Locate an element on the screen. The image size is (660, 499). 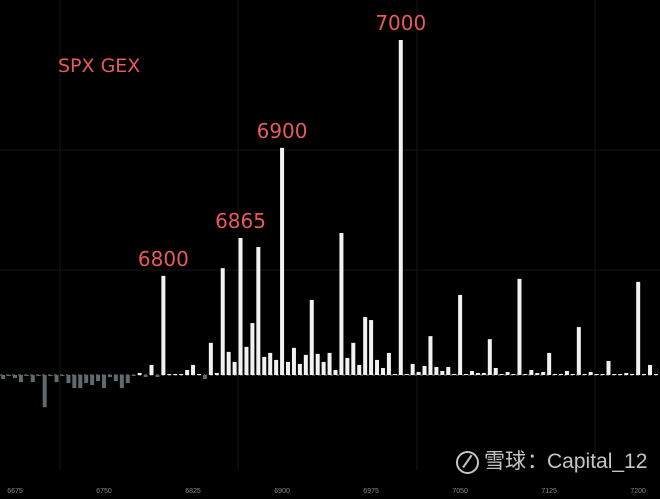
x-tick-label: 7125 is located at coordinates (549, 491).